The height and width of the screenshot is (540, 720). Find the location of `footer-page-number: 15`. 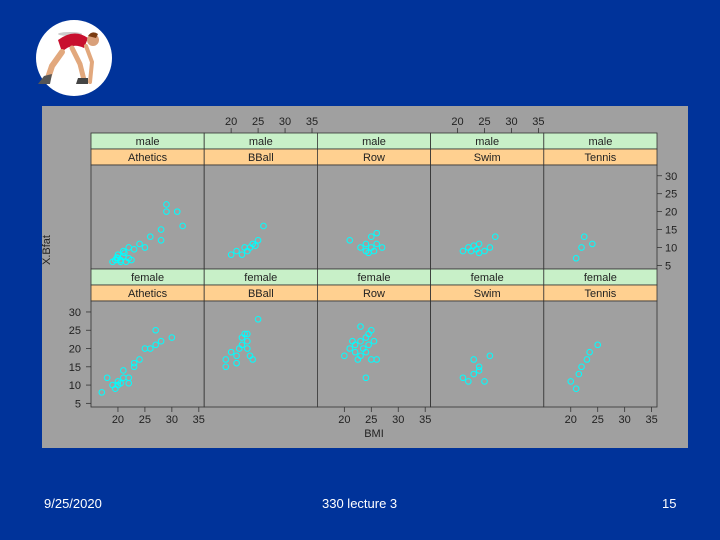

footer-page-number: 15 is located at coordinates (669, 503).